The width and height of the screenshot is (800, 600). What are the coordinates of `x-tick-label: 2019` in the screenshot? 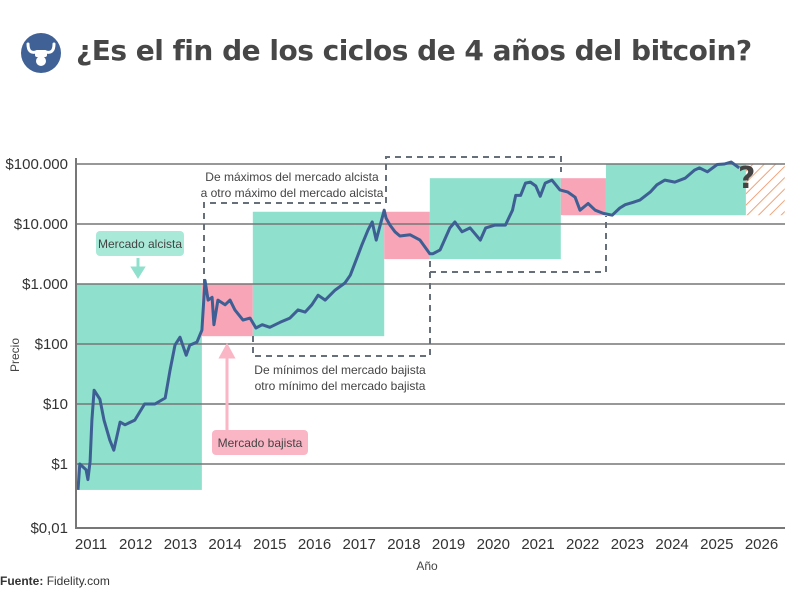 It's located at (448, 544).